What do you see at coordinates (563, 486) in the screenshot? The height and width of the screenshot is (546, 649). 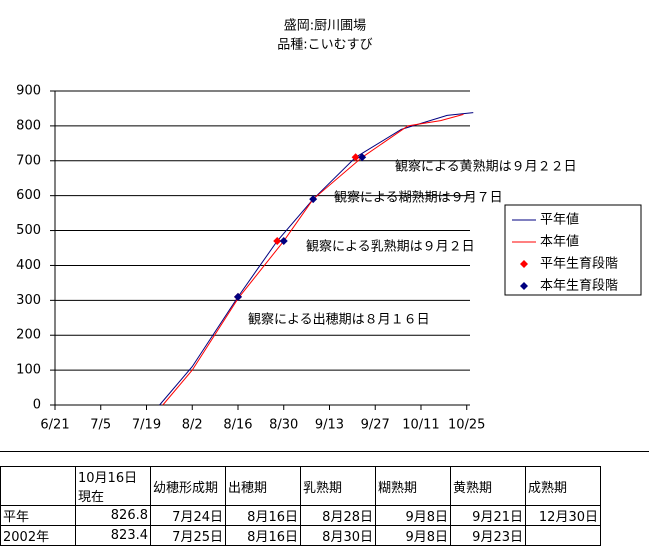 I see `table-cell: 成熟期` at bounding box center [563, 486].